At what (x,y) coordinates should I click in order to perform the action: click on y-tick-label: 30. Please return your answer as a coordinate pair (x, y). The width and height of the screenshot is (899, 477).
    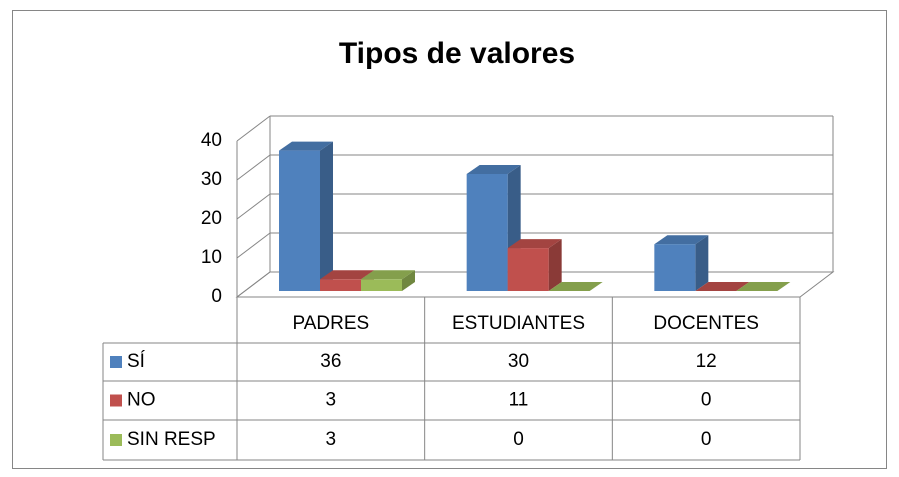
    Looking at the image, I should click on (211, 179).